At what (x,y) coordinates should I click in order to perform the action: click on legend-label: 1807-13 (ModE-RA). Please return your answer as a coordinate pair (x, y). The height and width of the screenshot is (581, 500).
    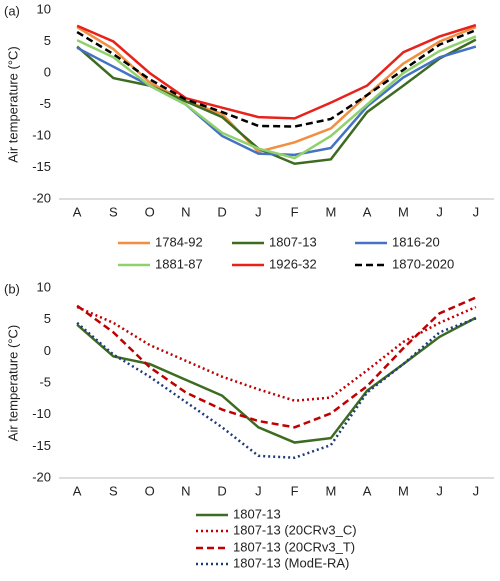
    Looking at the image, I should click on (291, 562).